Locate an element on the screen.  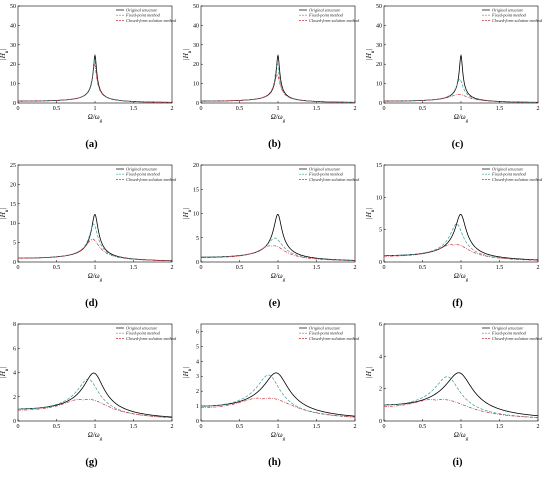
y-tick-label: 8 is located at coordinates (14, 325).